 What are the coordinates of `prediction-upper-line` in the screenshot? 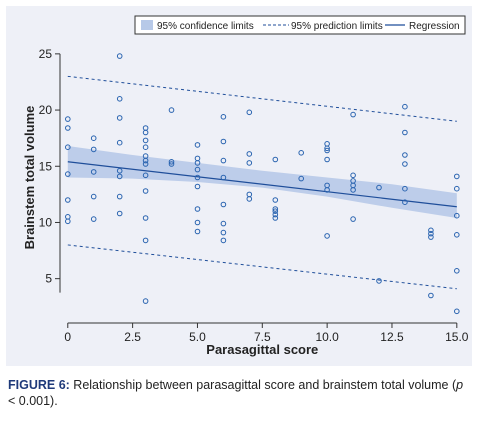 It's located at (262, 98).